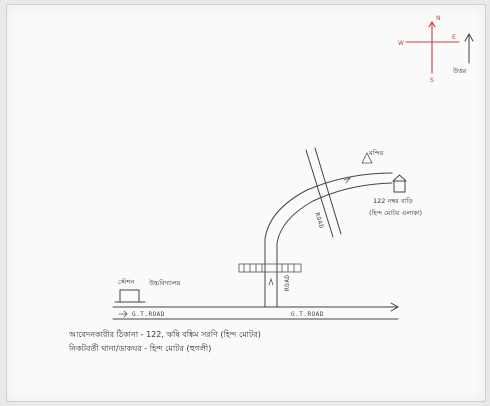 Image resolution: width=490 pixels, height=406 pixels. I want to click on branch-road-edge-right, so click(334, 245).